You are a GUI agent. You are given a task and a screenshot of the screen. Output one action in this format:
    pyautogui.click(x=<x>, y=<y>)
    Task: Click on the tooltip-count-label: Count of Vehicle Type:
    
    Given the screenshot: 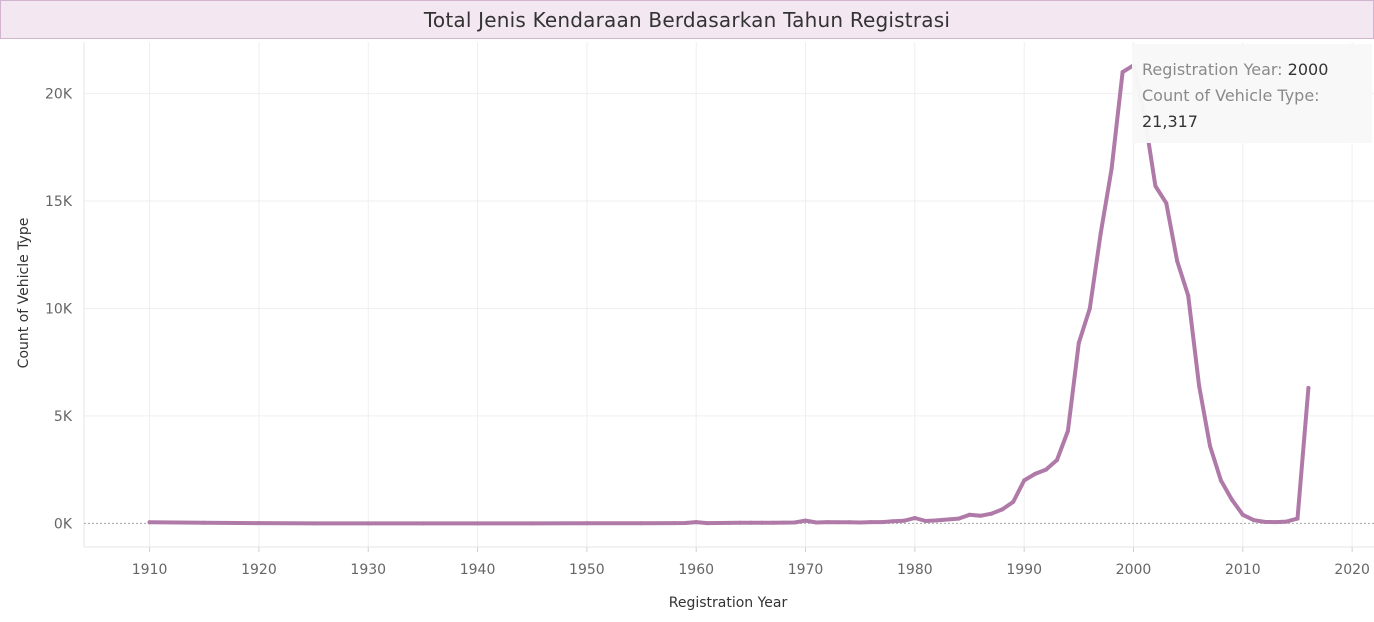 What is the action you would take?
    pyautogui.click(x=1231, y=95)
    